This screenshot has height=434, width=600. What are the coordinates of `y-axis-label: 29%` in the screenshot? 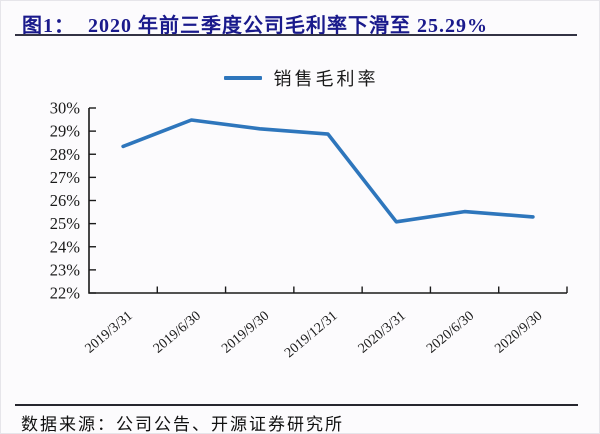 It's located at (65, 131).